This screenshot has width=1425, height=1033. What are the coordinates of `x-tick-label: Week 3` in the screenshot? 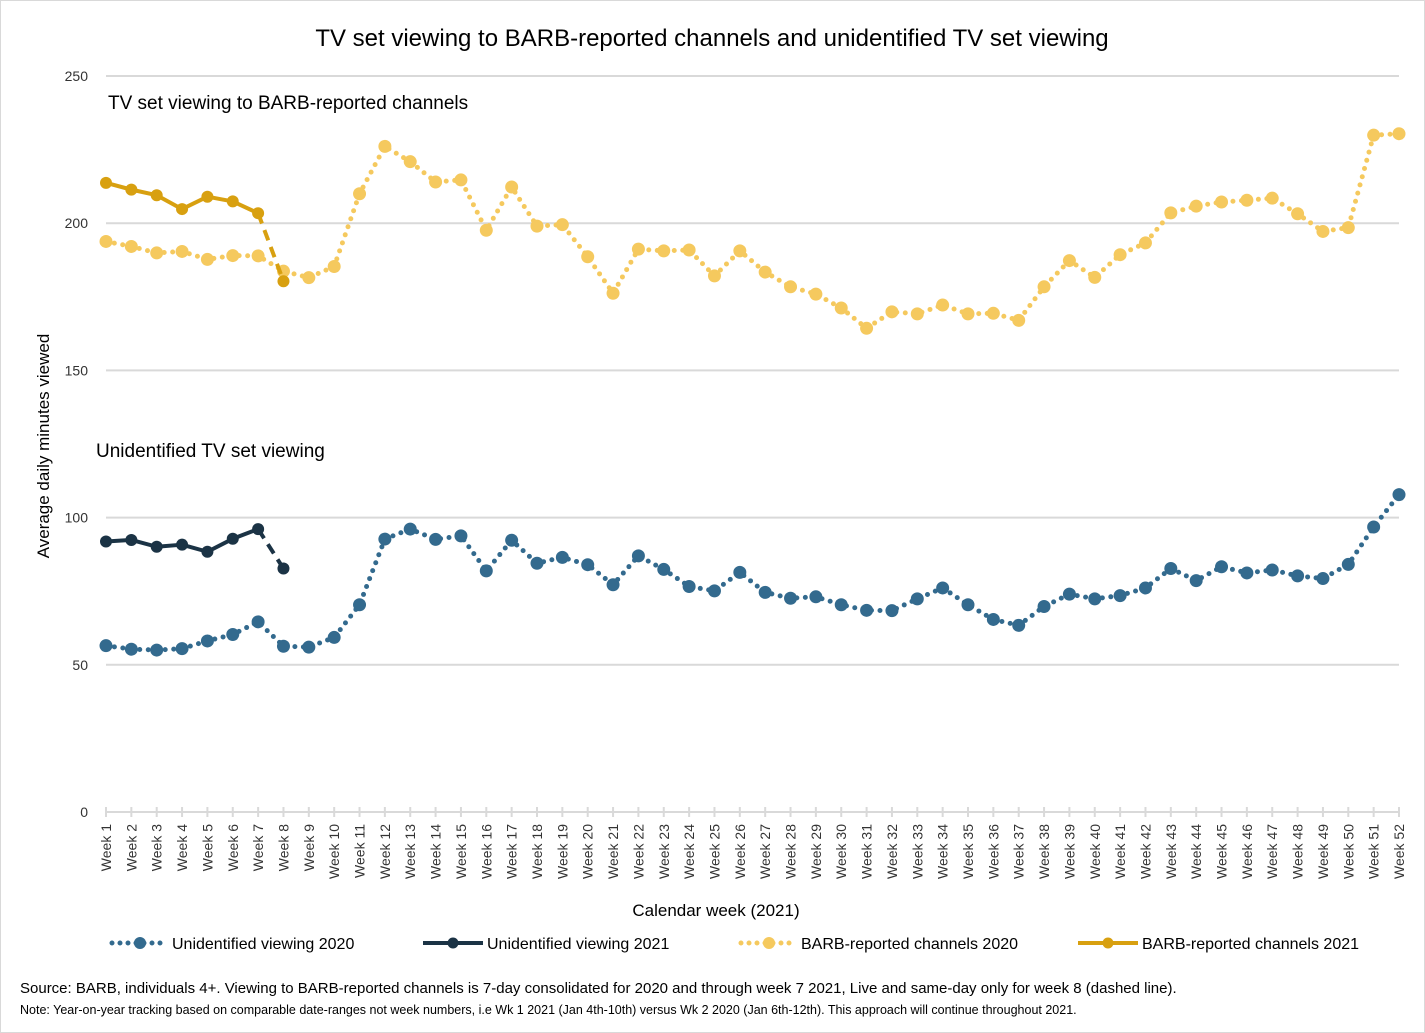 It's located at (157, 847).